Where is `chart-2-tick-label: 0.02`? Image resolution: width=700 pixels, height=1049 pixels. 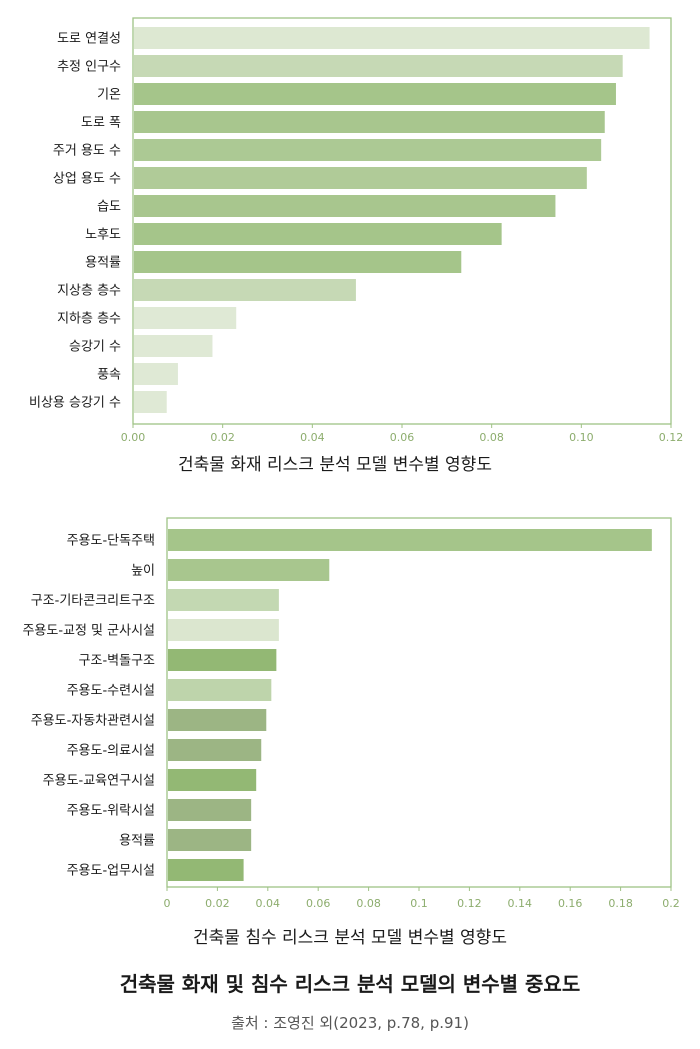
chart-2-tick-label: 0.02 is located at coordinates (217, 903).